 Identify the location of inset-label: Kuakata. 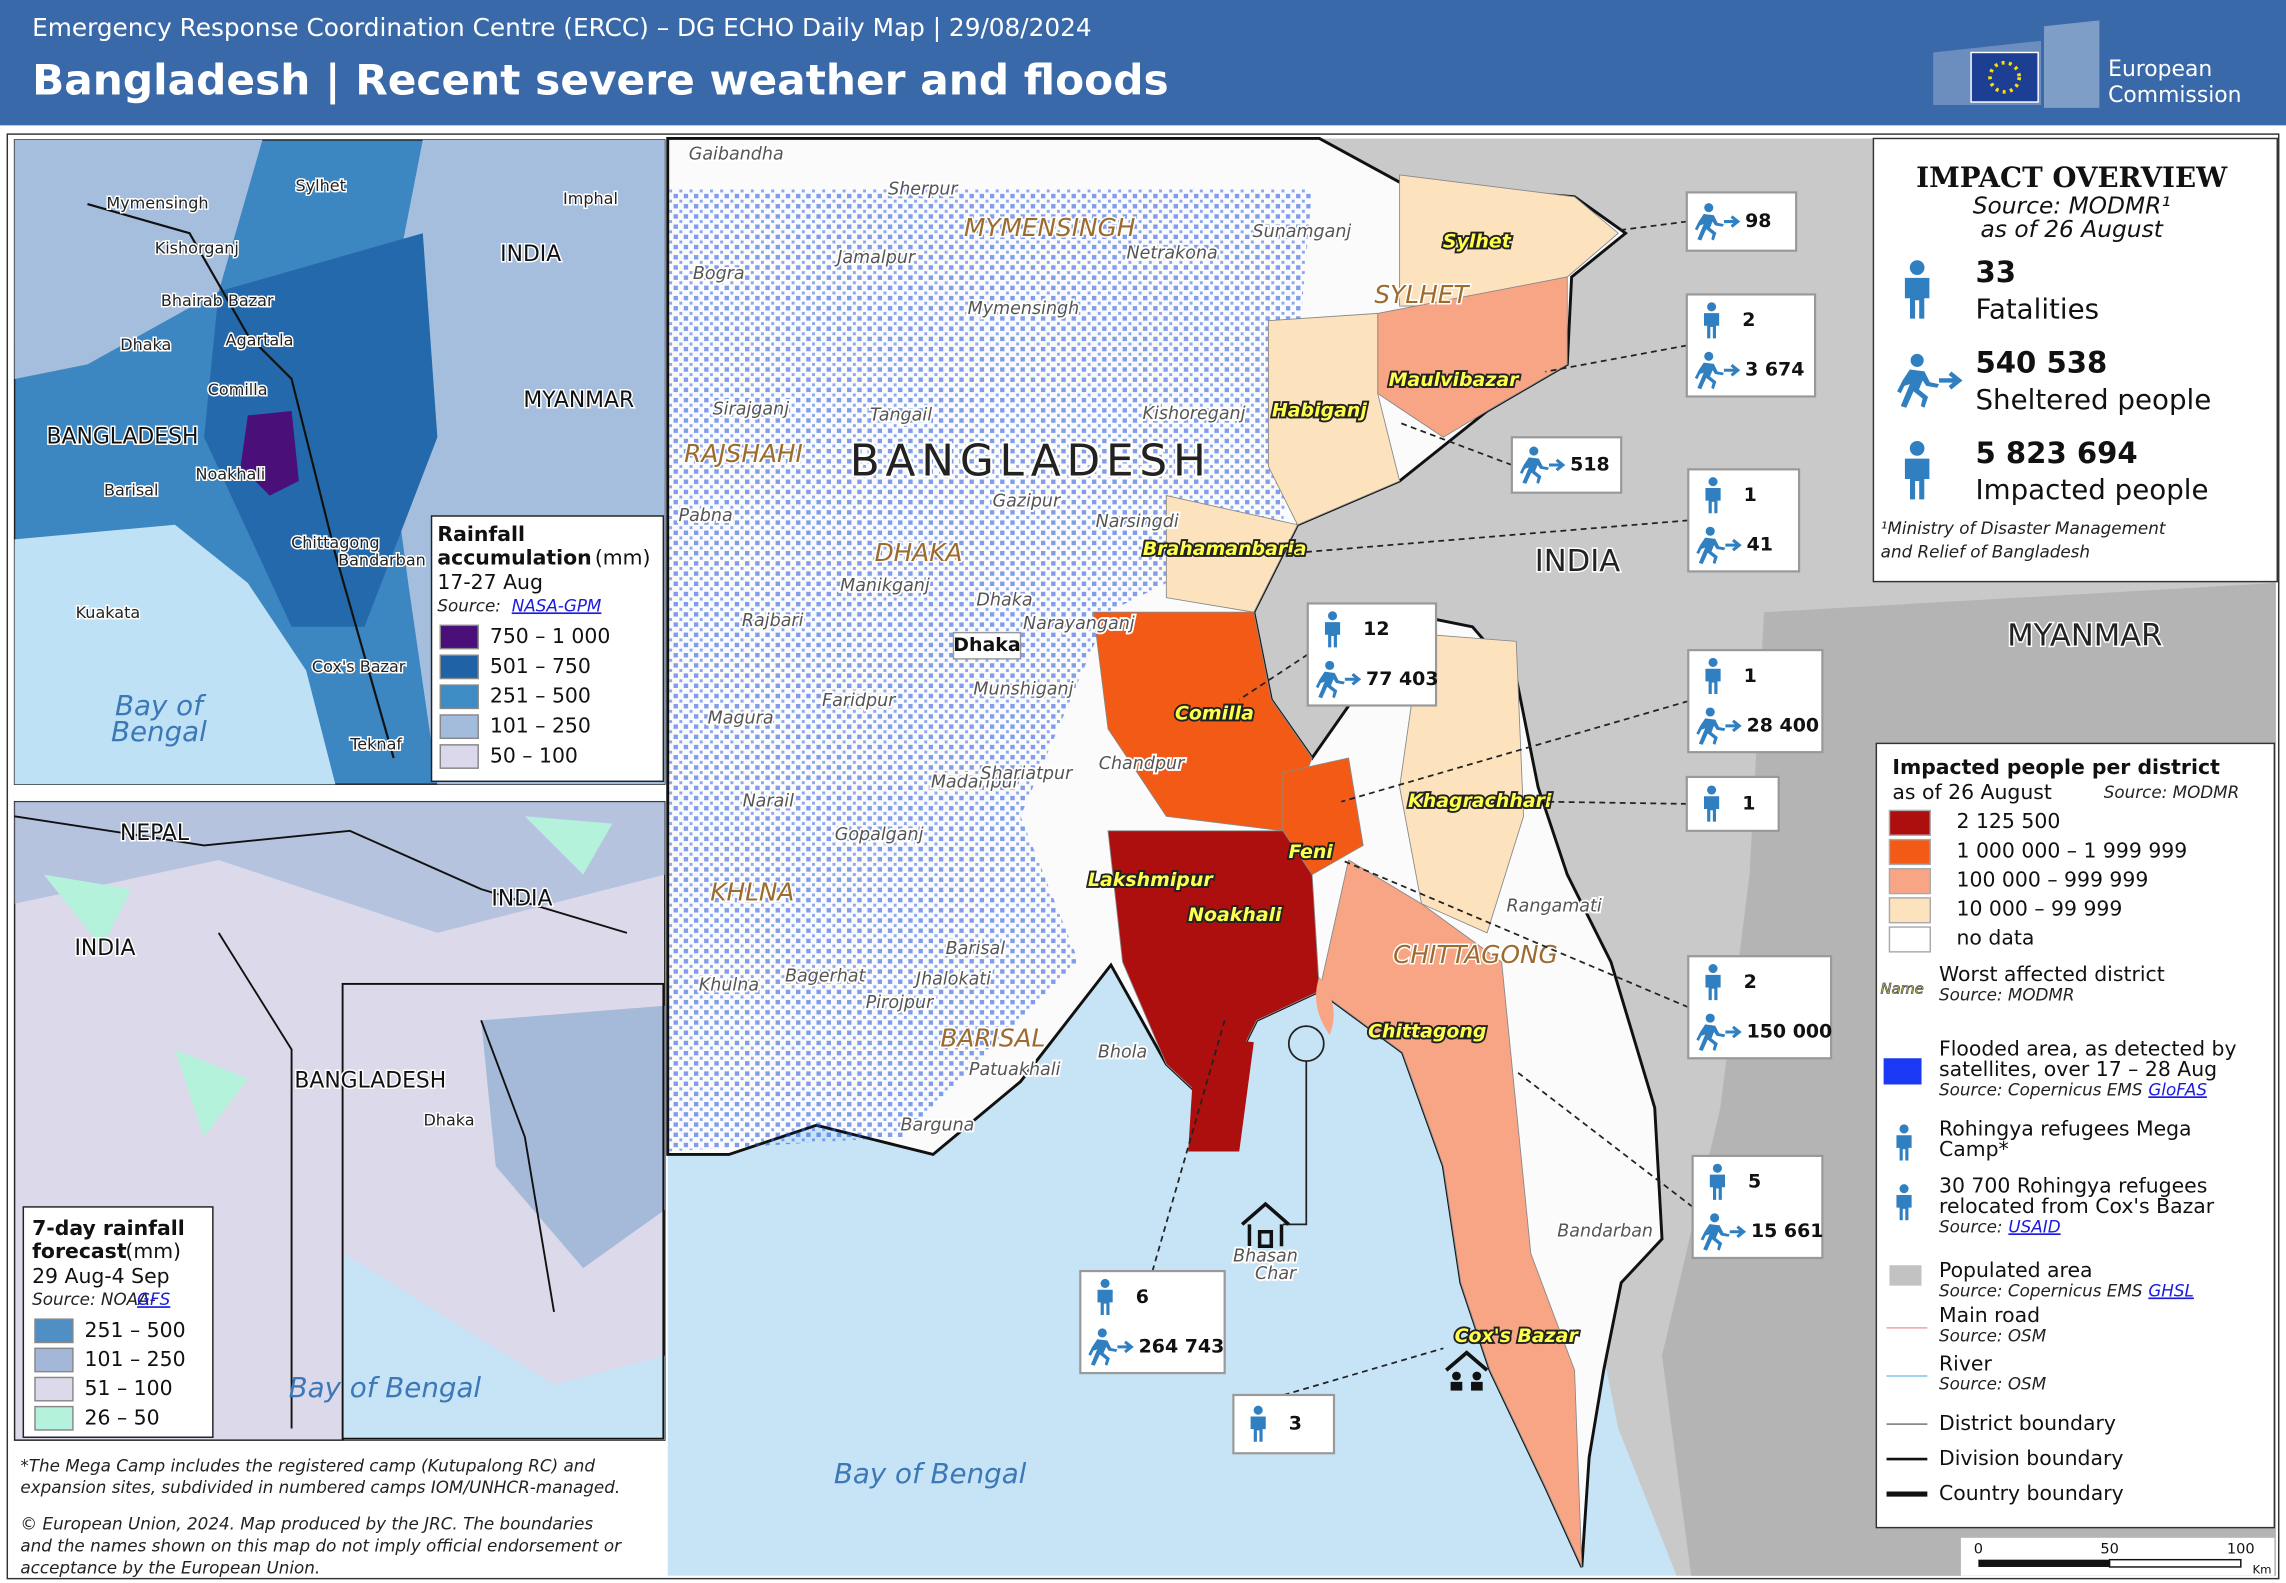
(108, 612).